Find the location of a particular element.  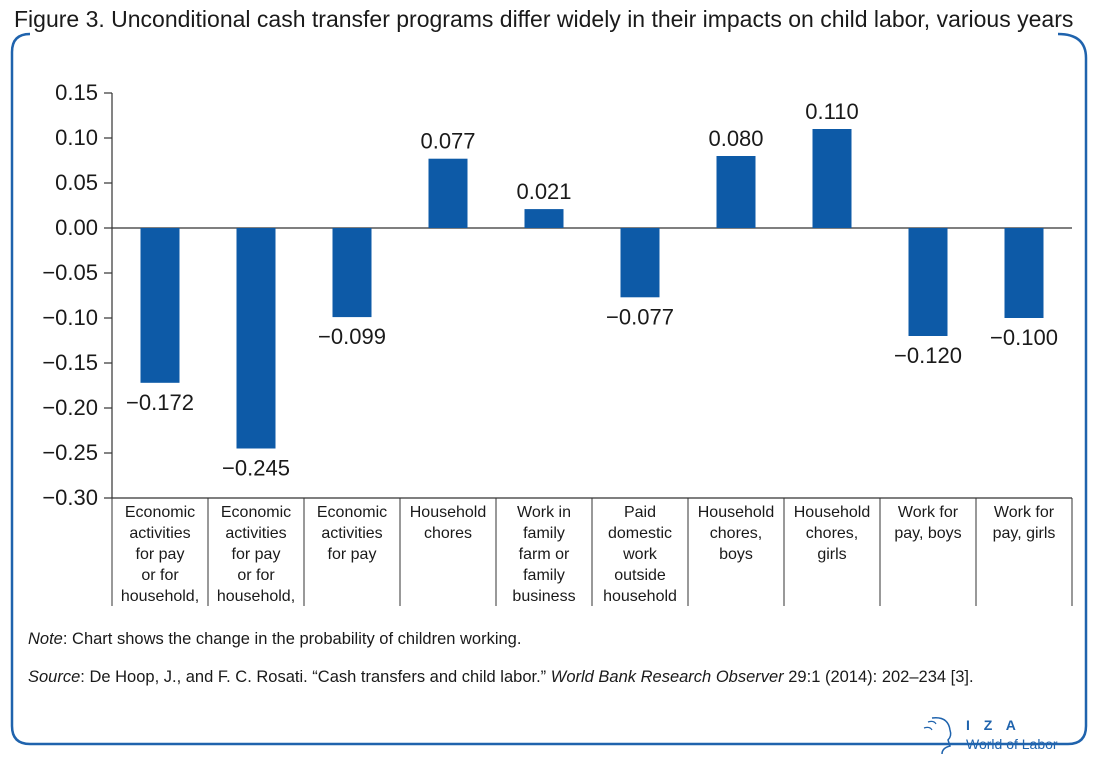

category-label: Economic activities for pay is located at coordinates (352, 554).